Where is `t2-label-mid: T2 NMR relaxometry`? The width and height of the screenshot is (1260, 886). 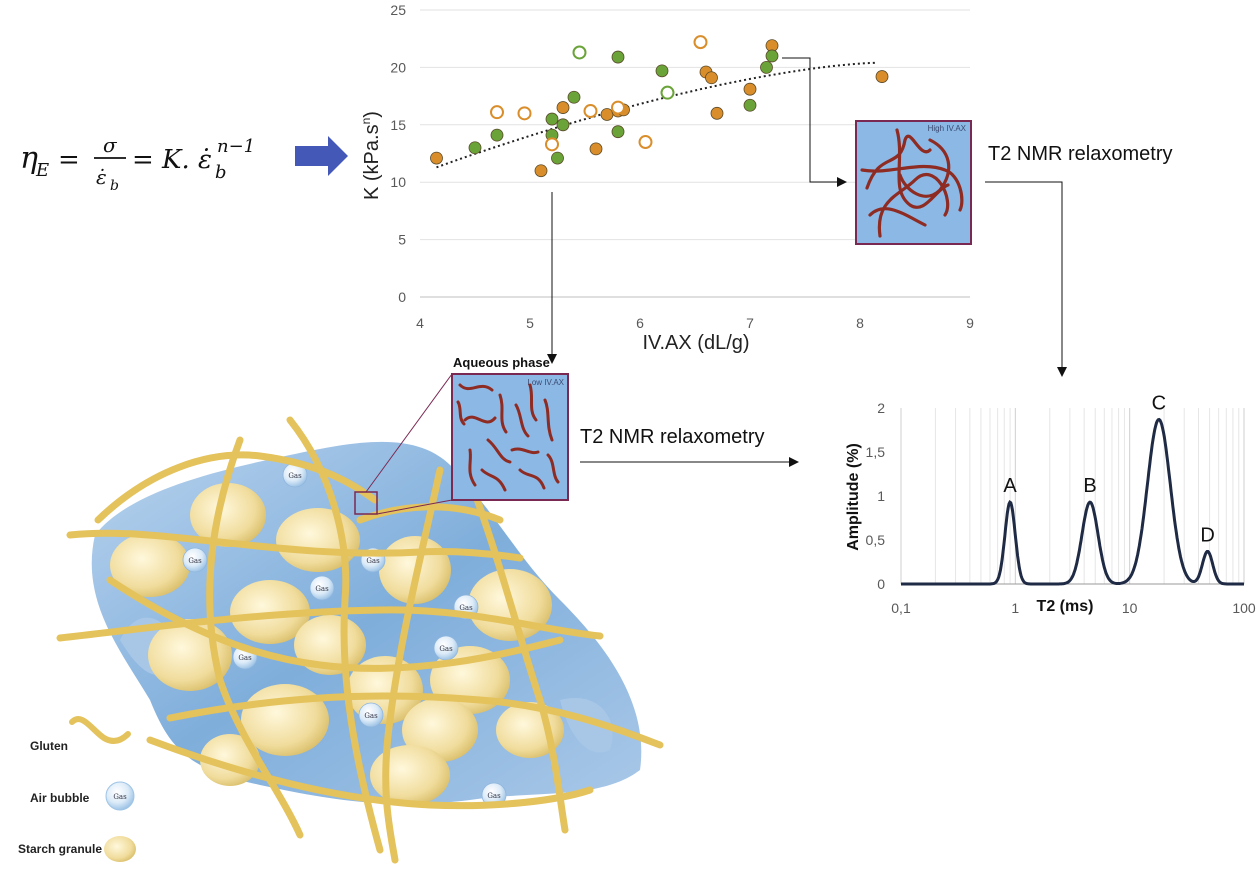
t2-label-mid: T2 NMR relaxometry is located at coordinates (672, 437).